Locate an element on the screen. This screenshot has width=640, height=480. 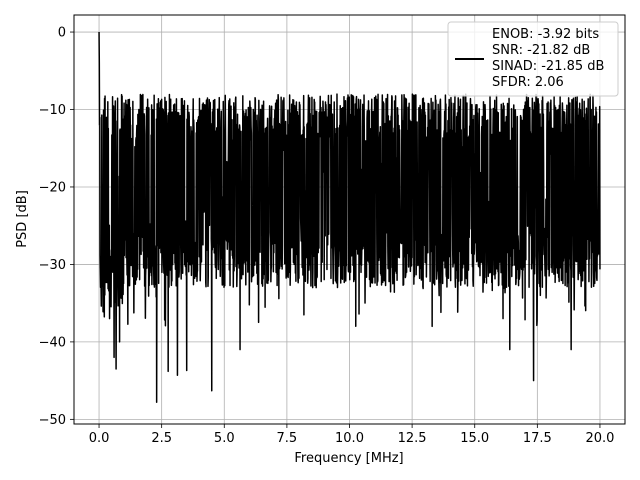
y-tick-label: −20 is located at coordinates (52, 187).